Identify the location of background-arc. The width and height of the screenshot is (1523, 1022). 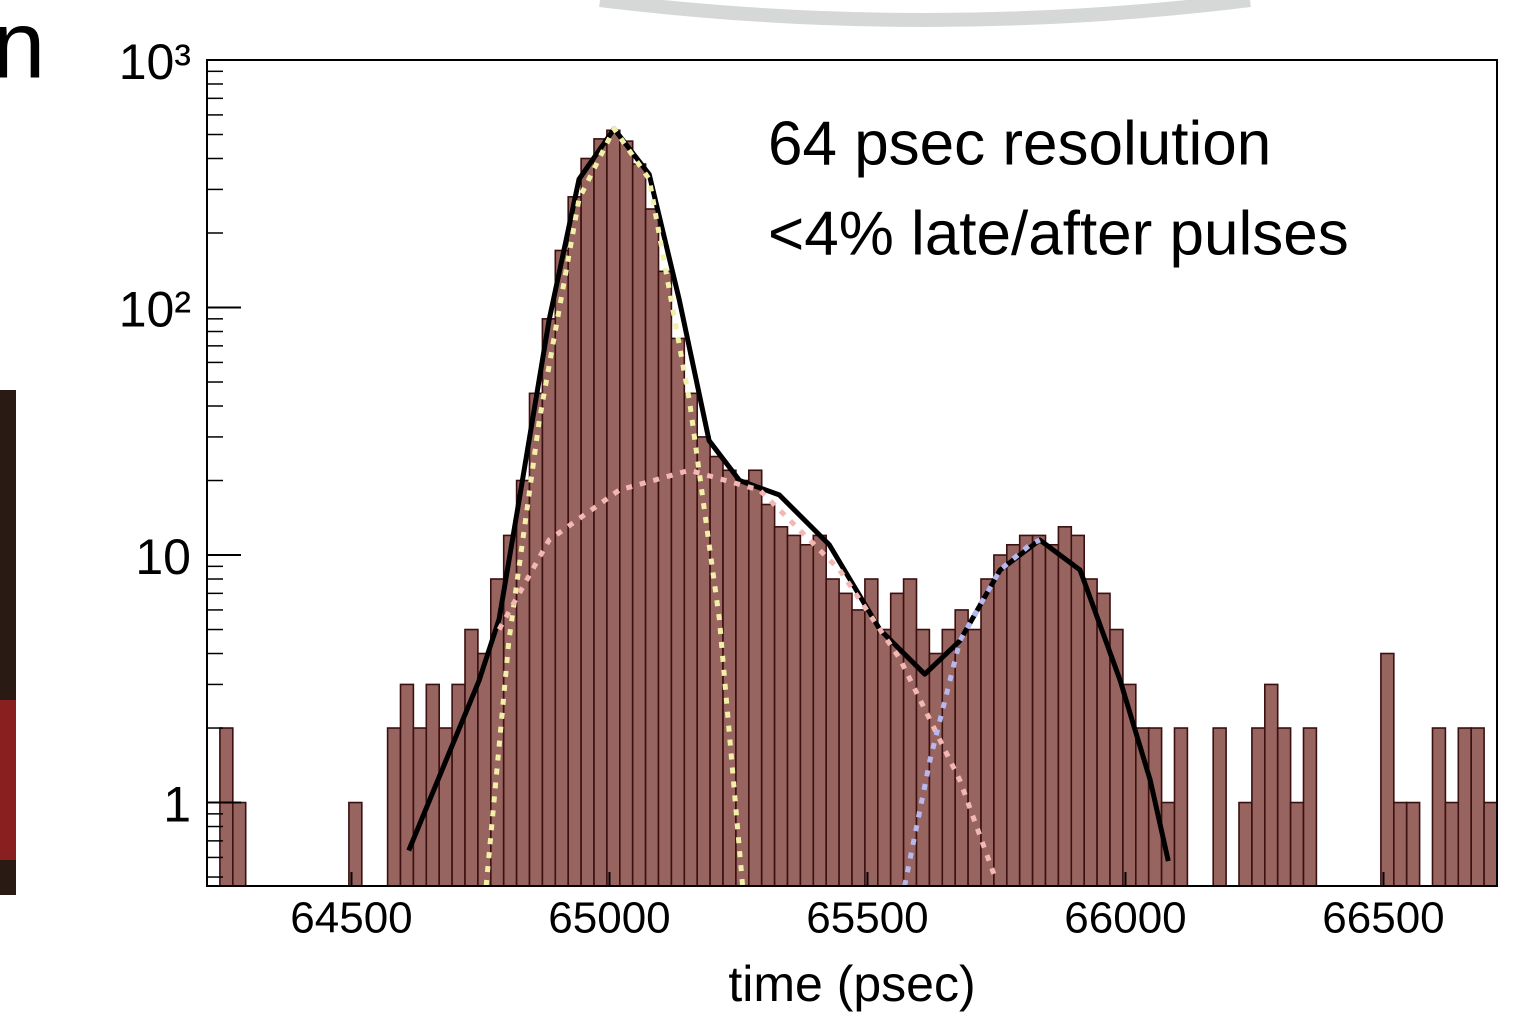
(925, 13).